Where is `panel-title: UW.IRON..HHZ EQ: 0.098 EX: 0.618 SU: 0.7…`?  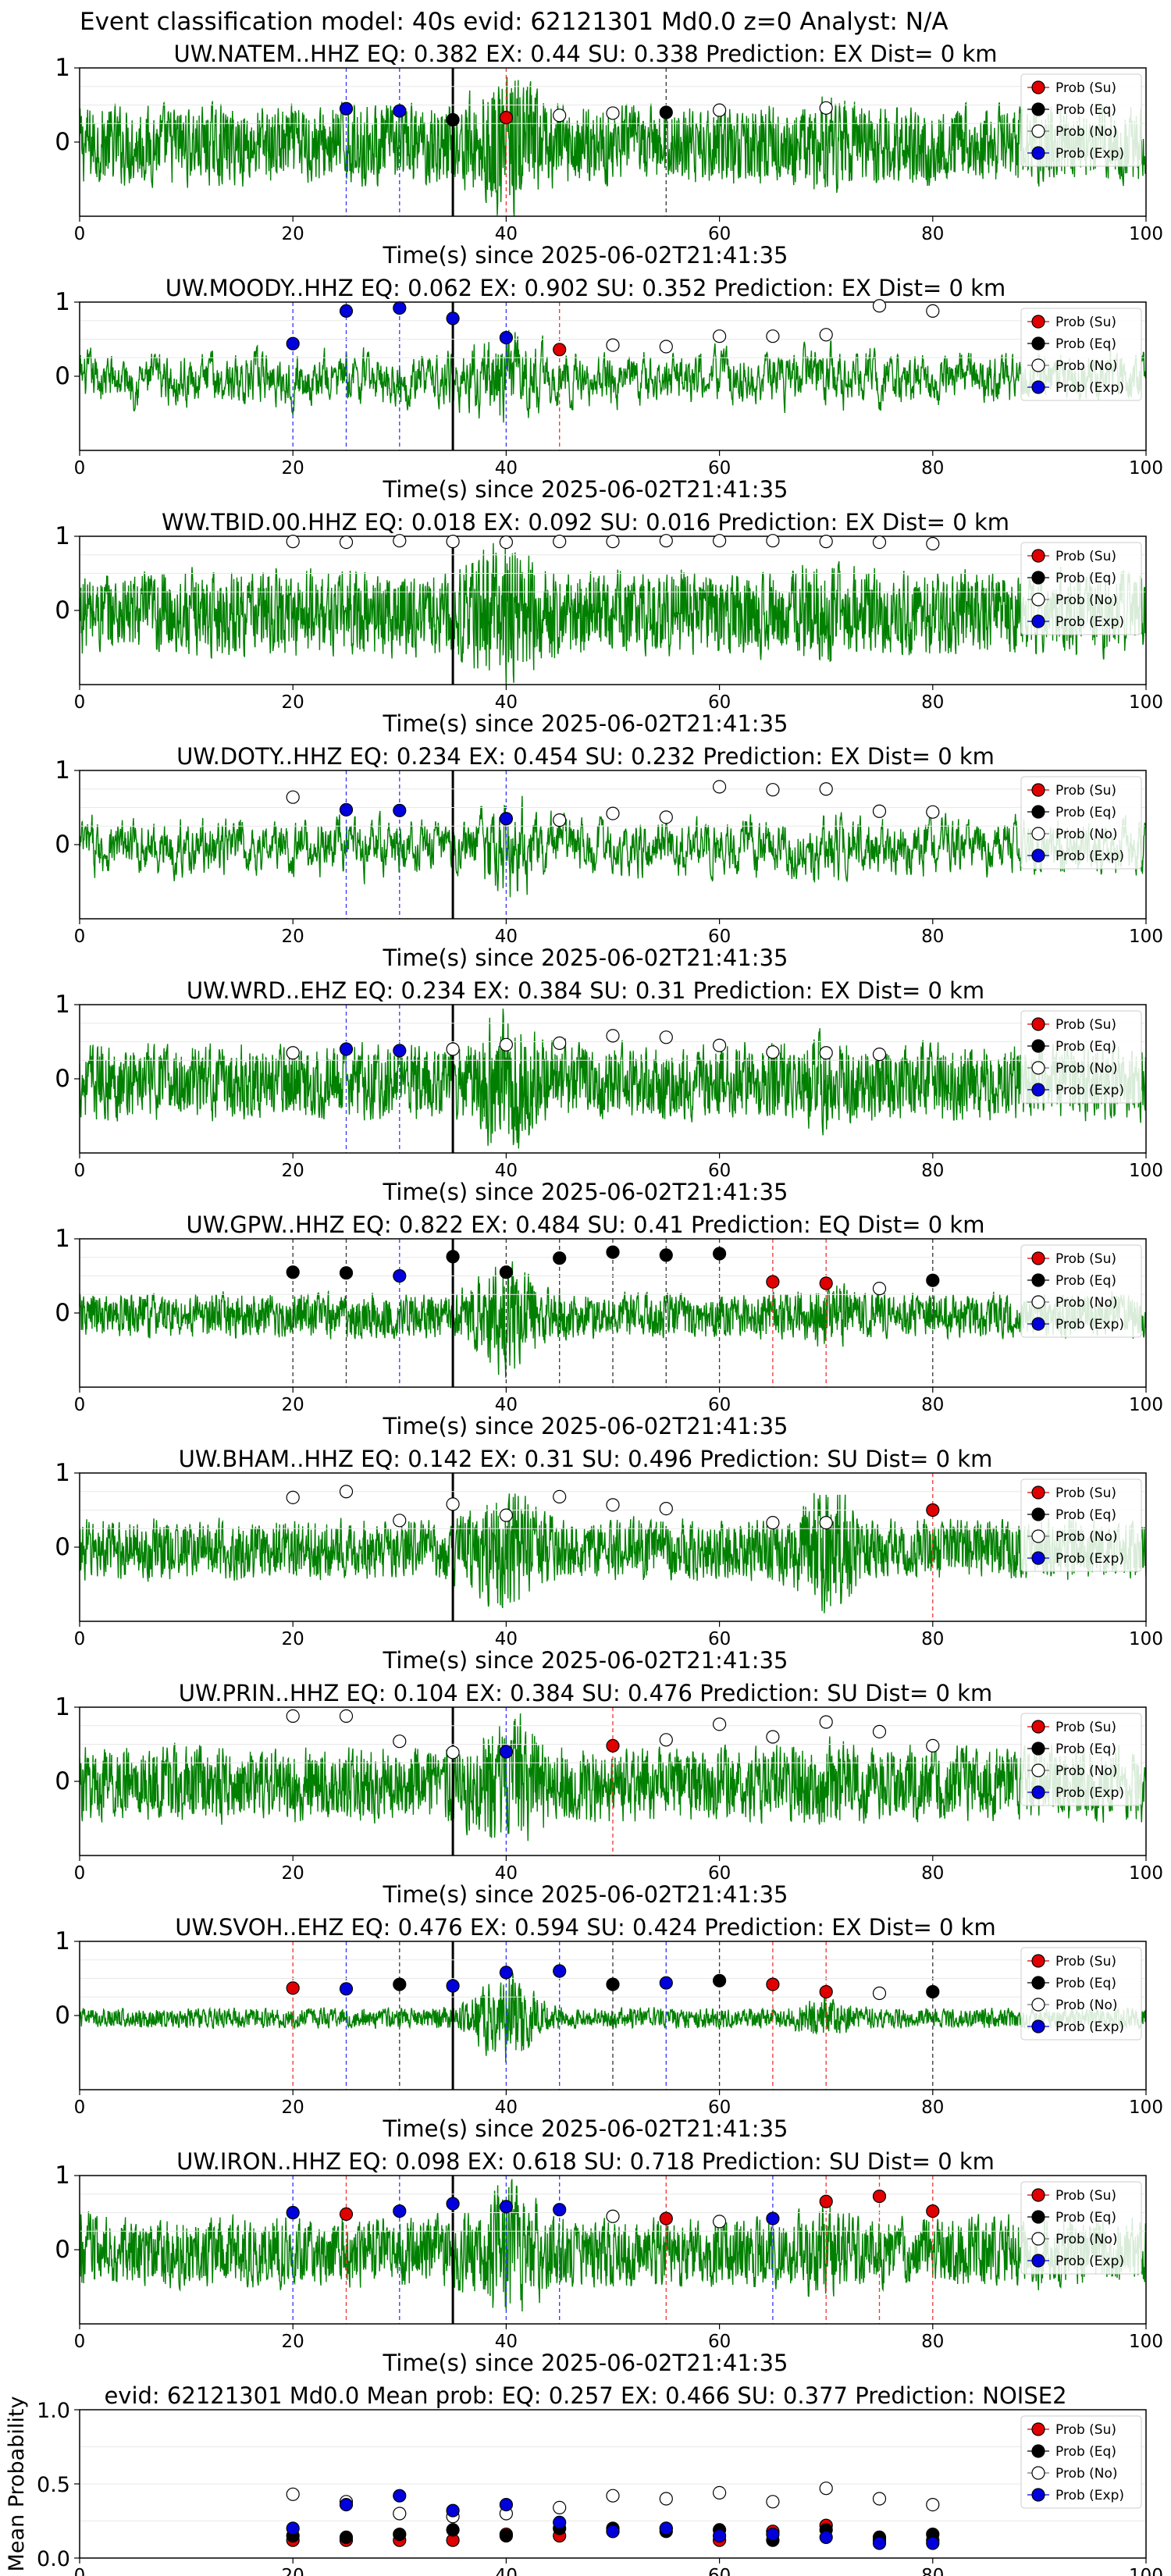
panel-title: UW.IRON..HHZ EQ: 0.098 EX: 0.618 SU: 0.7… is located at coordinates (585, 2161).